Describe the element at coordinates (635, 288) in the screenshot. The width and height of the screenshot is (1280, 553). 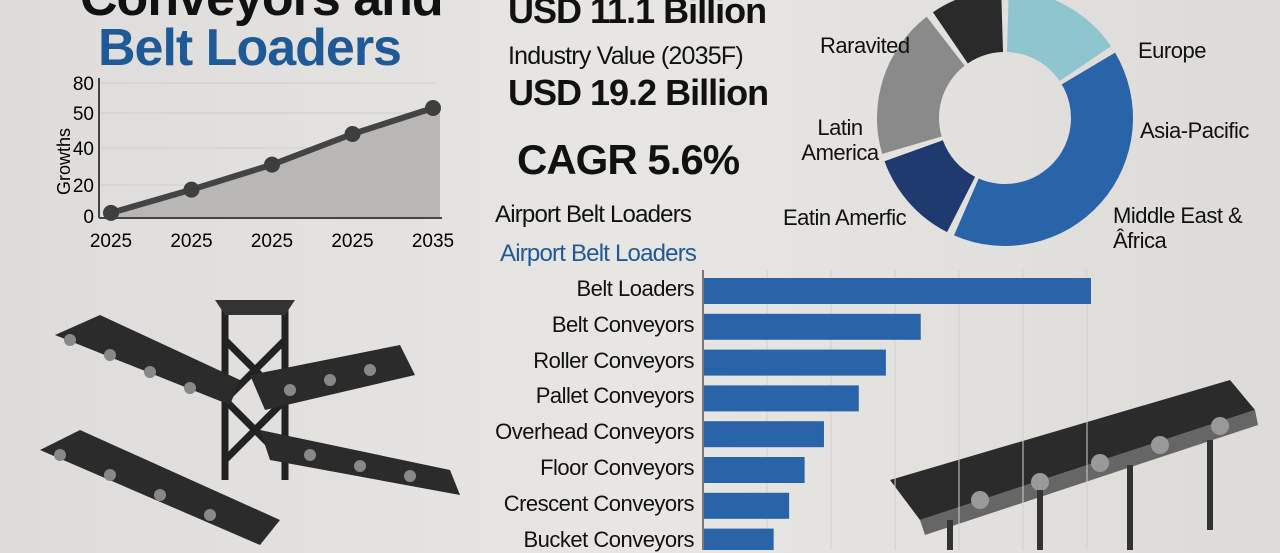
I see `bar-category-label: Belt Loaders` at that location.